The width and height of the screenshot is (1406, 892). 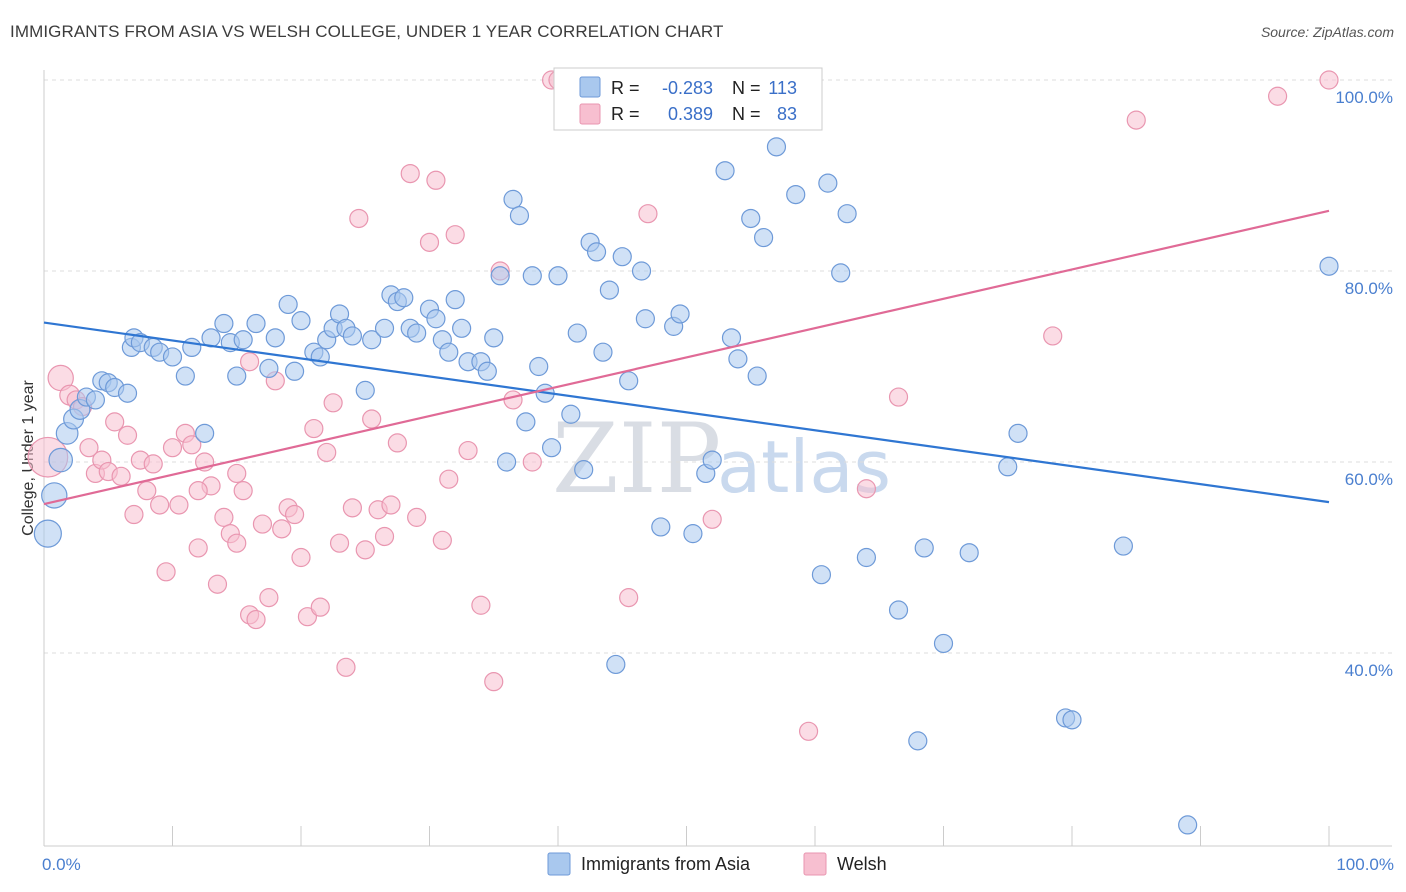 What do you see at coordinates (686, 836) in the screenshot?
I see `x-tick-marks` at bounding box center [686, 836].